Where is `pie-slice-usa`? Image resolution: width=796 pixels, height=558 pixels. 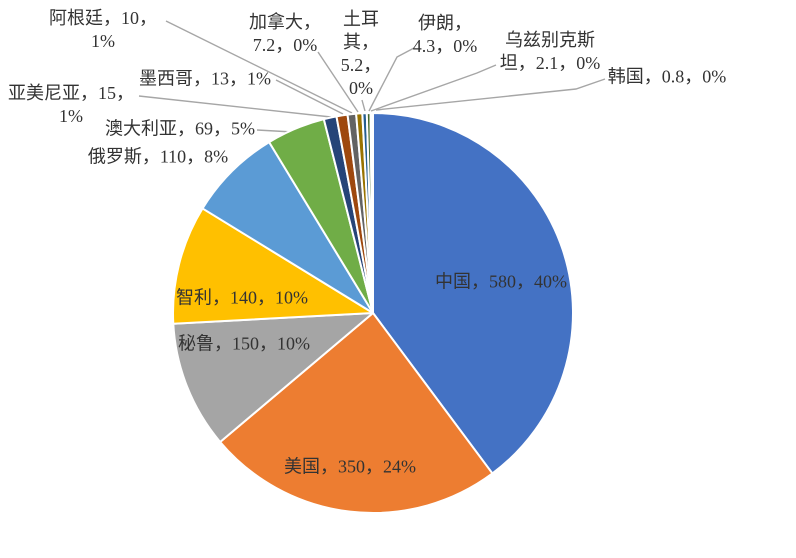 pie-slice-usa is located at coordinates (356, 413).